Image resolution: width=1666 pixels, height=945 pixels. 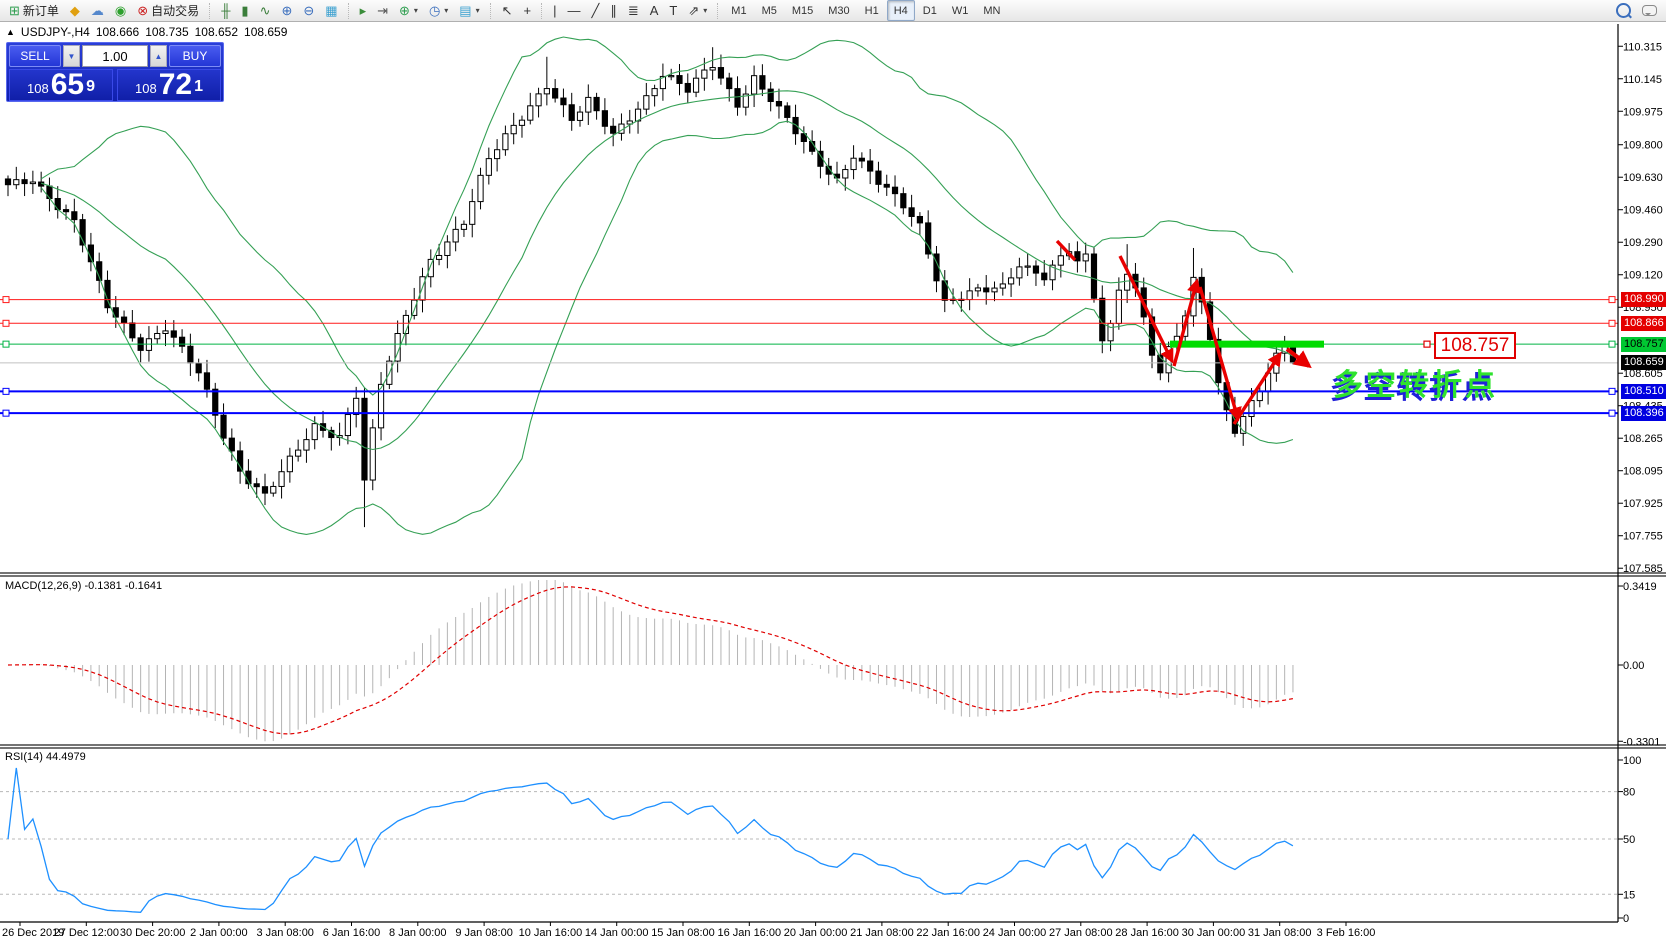 I want to click on svg-text: 109.630, so click(x=1643, y=178).